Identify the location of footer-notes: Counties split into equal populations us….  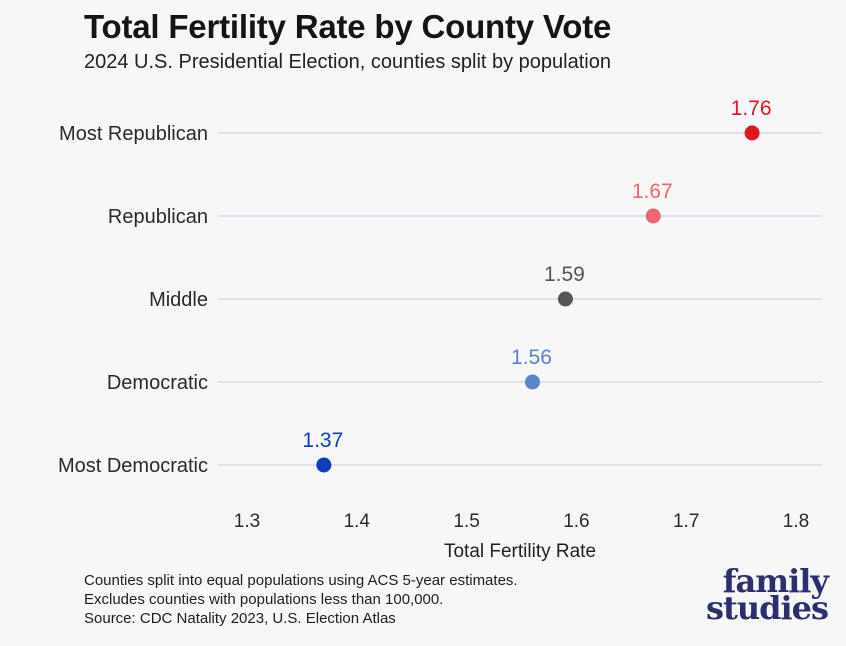
(301, 599).